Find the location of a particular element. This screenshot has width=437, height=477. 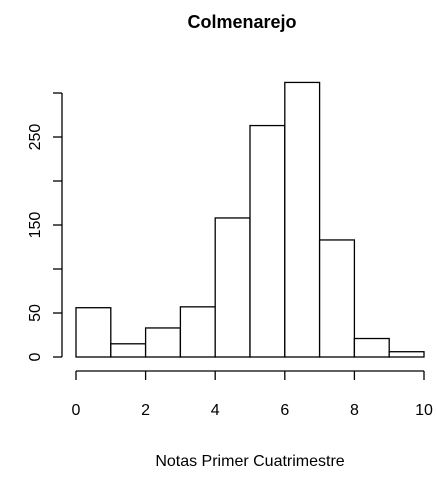

y-tick-label-5: 250 is located at coordinates (35, 137).